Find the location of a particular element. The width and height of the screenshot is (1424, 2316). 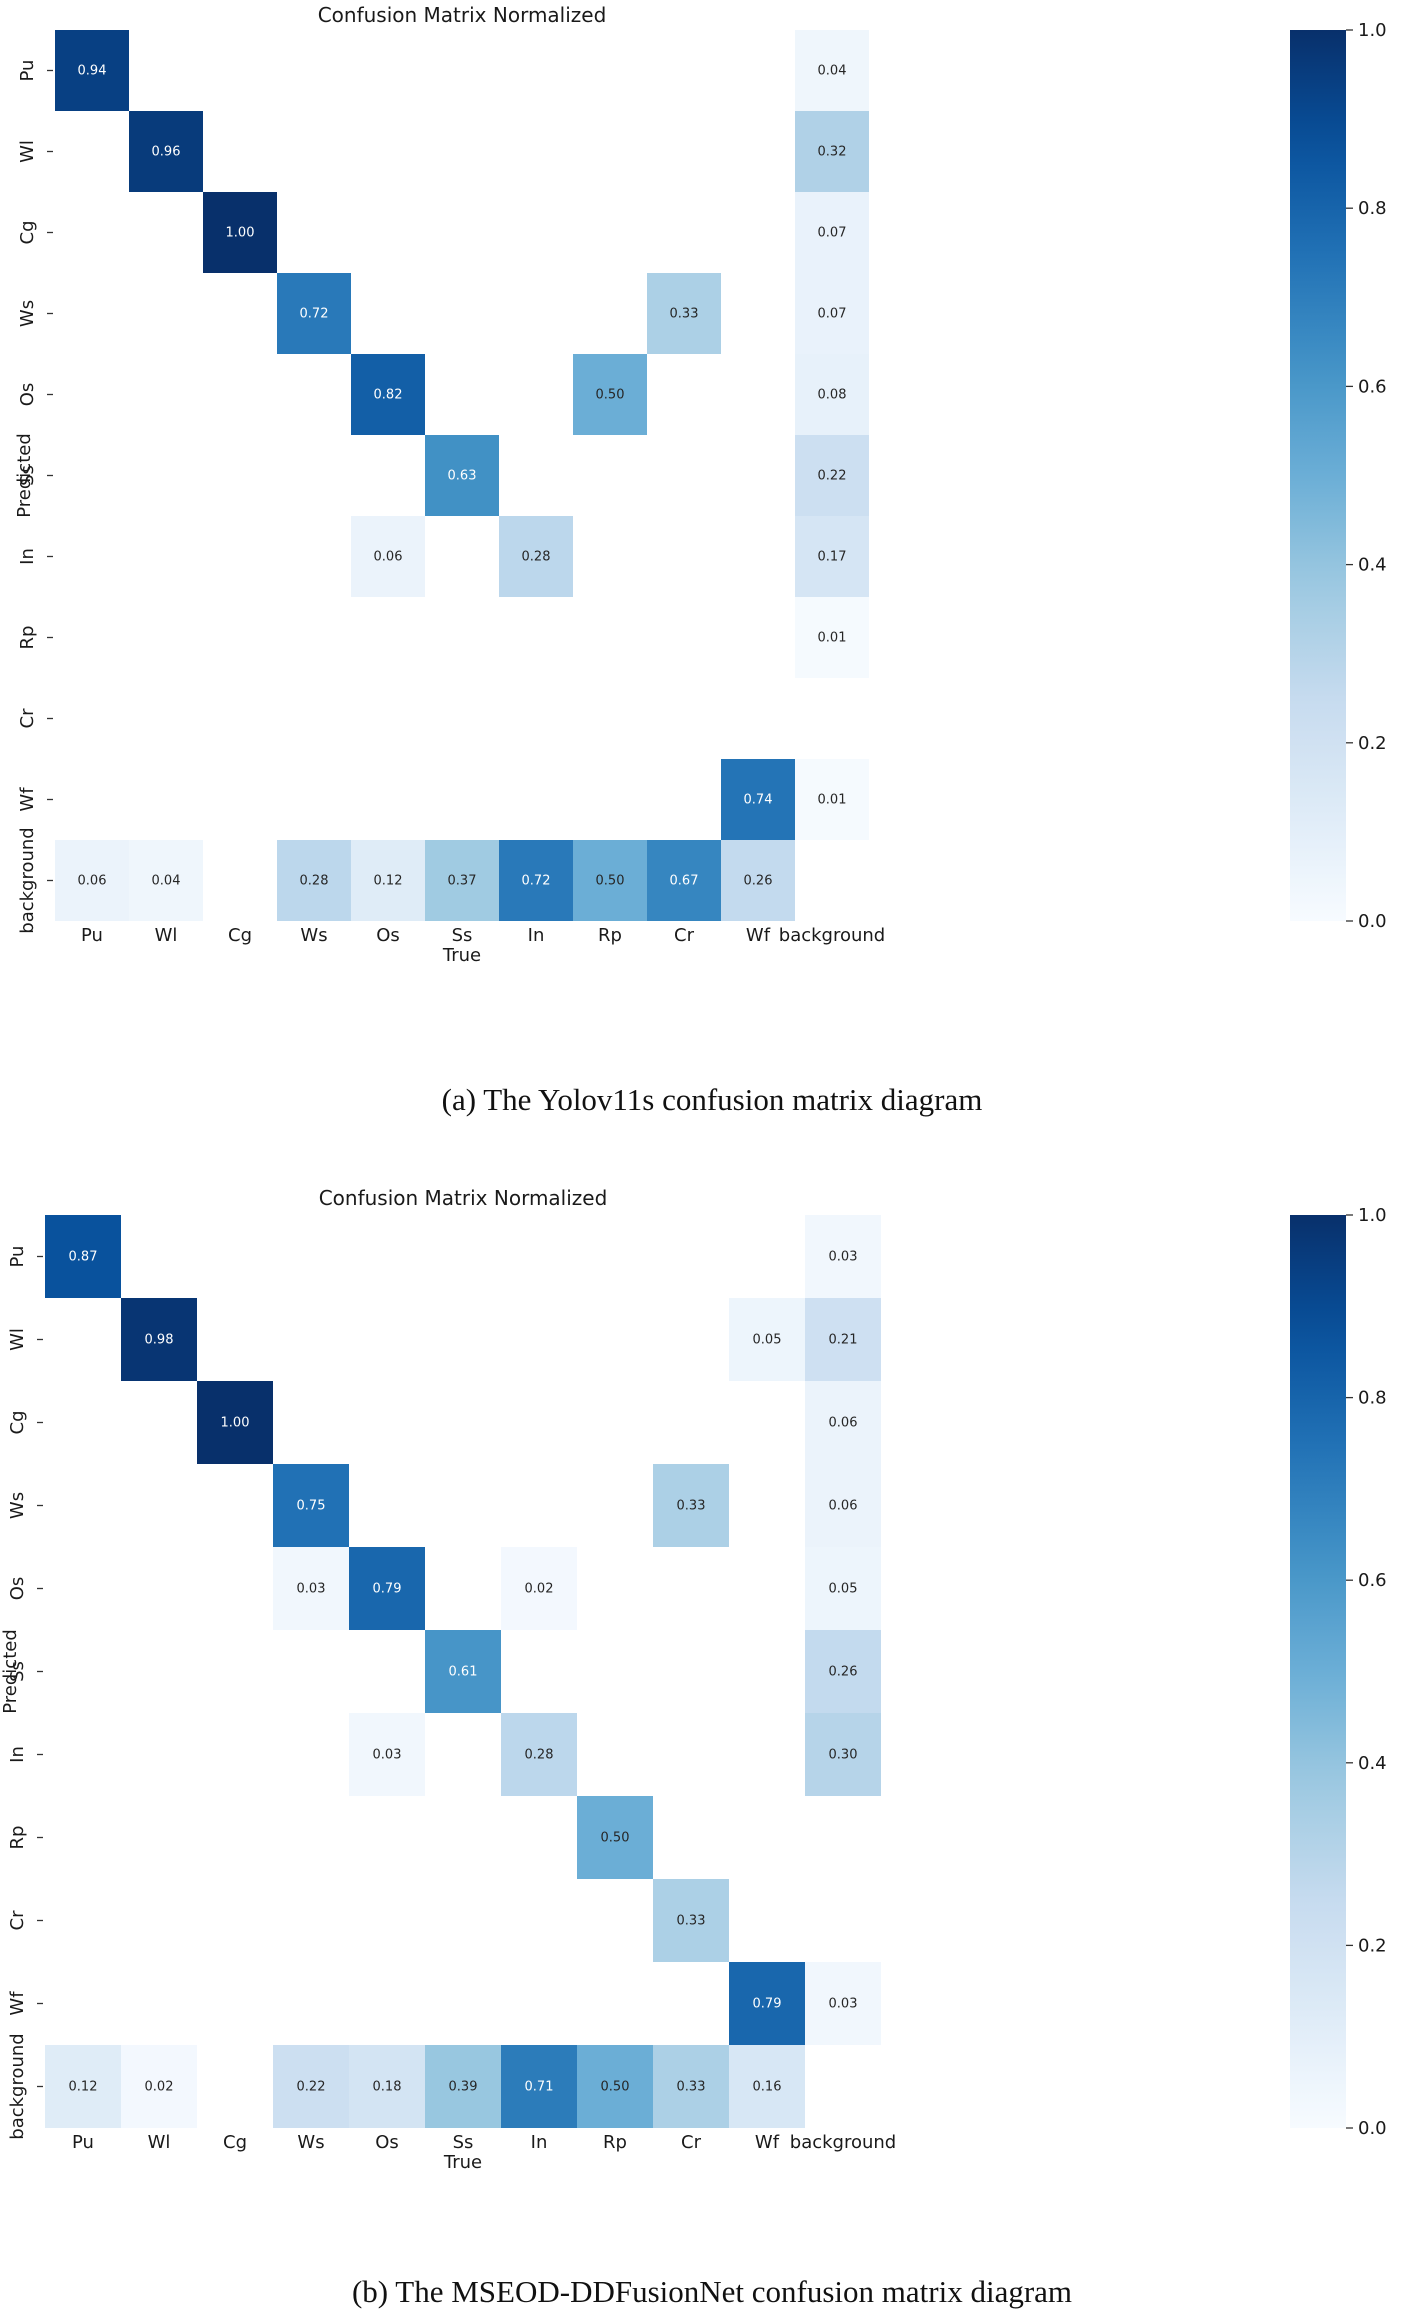

y-tick-label: Wl is located at coordinates (27, 151).